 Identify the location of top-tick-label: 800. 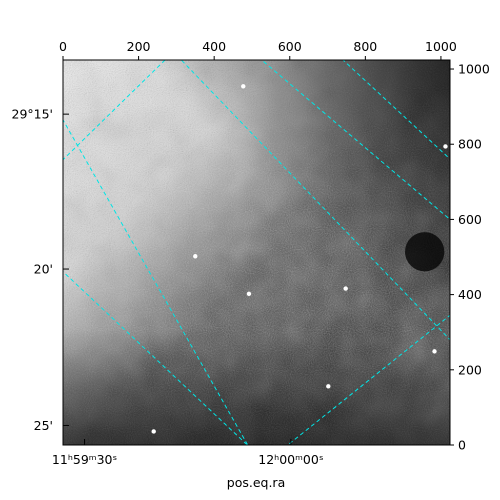
(365, 46).